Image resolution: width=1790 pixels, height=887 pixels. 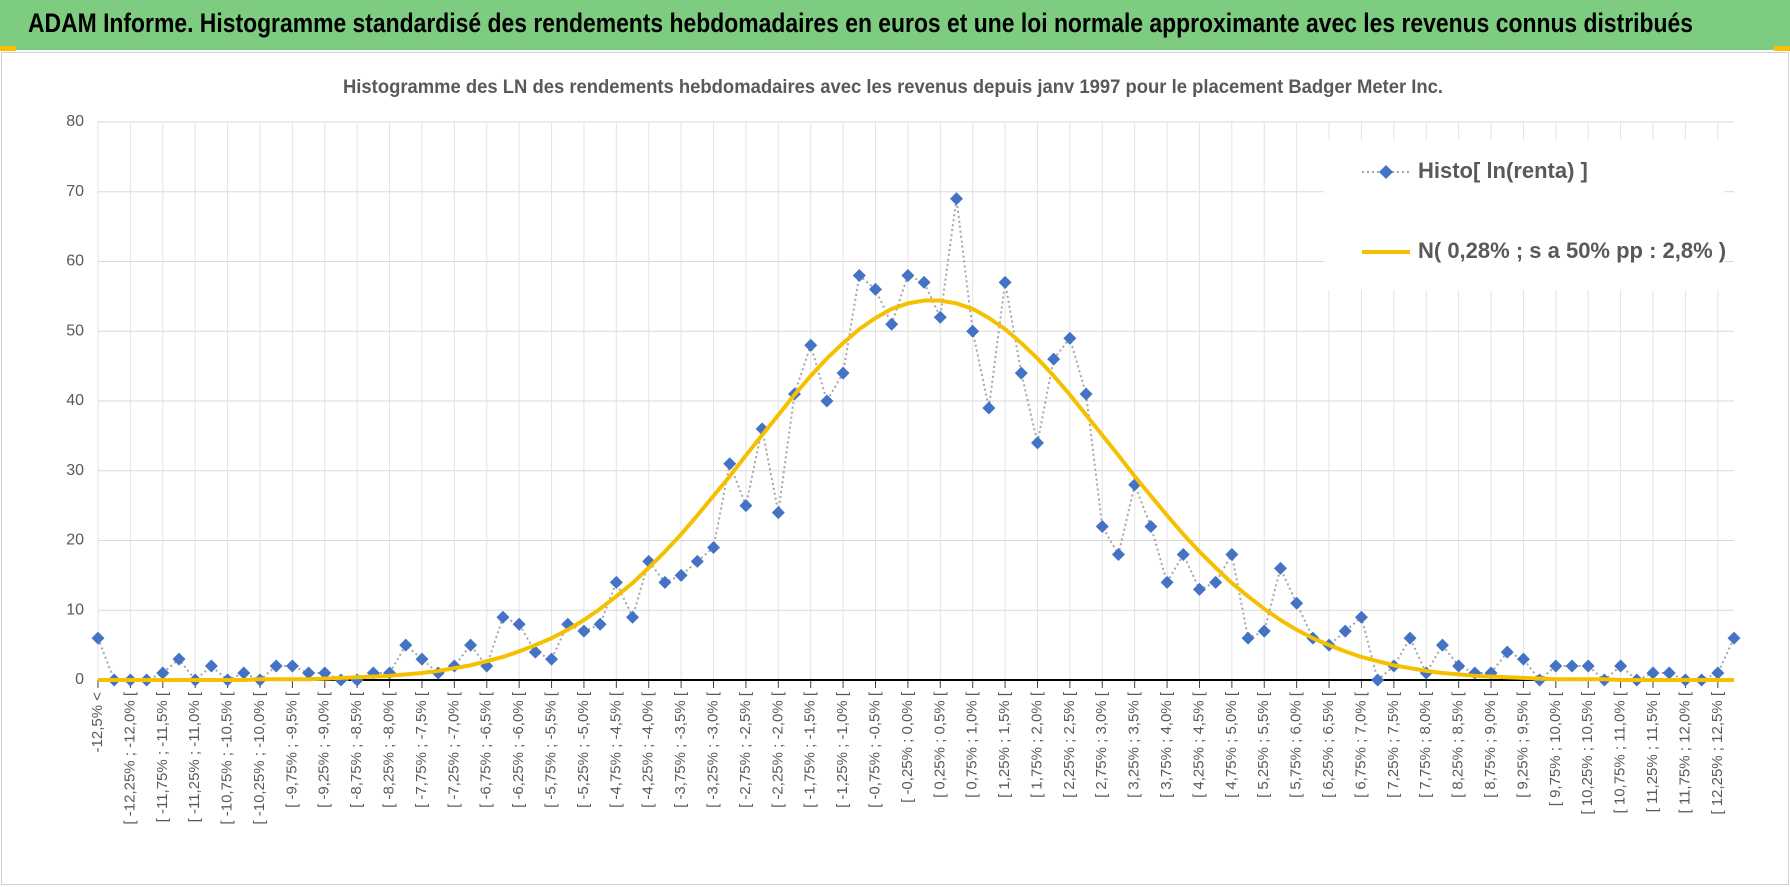 I want to click on legend-label: N( 0,28% ; s a 50% pp : 2,8% ), so click(x=1572, y=250).